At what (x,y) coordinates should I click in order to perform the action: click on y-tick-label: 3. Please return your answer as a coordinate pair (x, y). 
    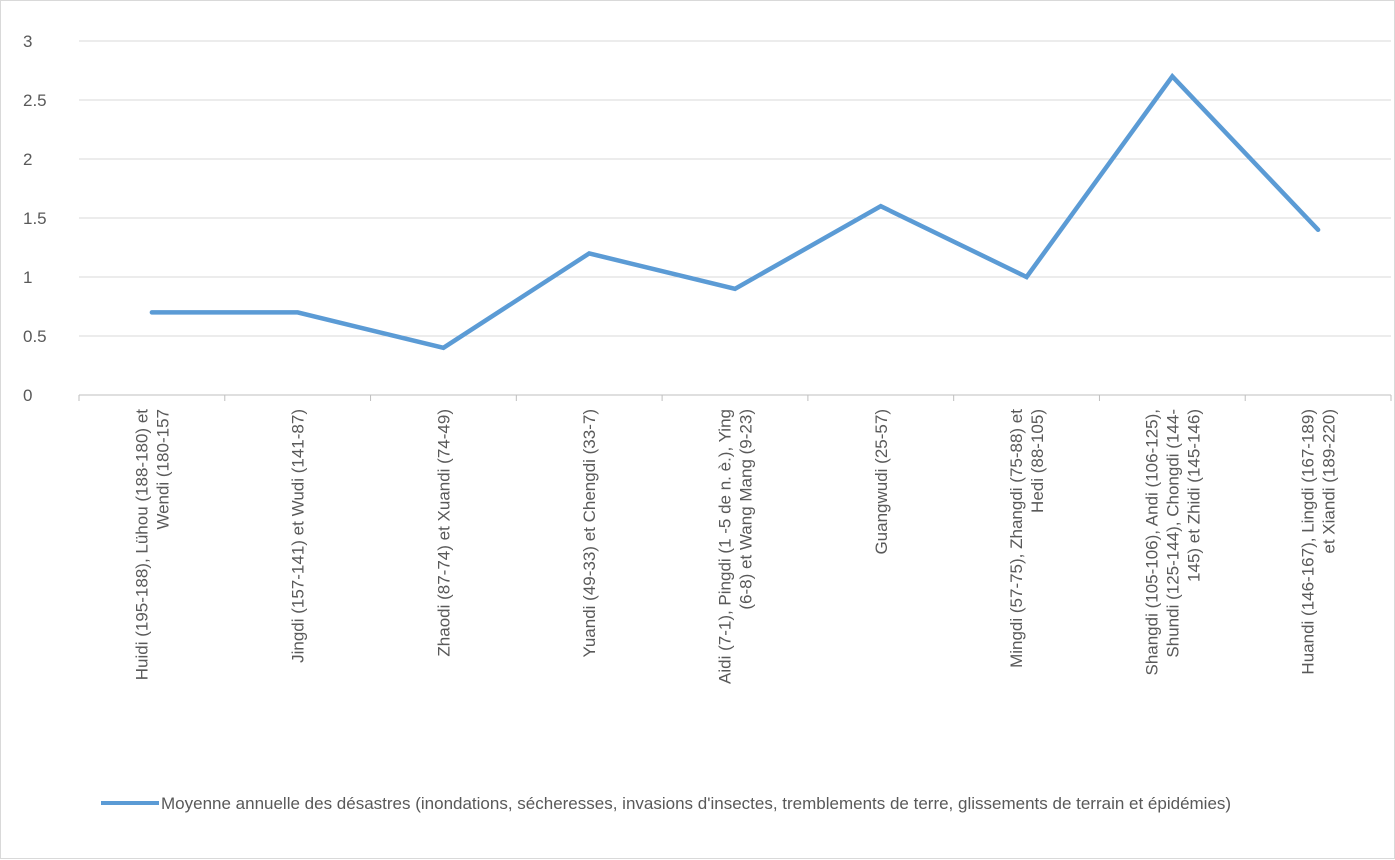
    Looking at the image, I should click on (27, 41).